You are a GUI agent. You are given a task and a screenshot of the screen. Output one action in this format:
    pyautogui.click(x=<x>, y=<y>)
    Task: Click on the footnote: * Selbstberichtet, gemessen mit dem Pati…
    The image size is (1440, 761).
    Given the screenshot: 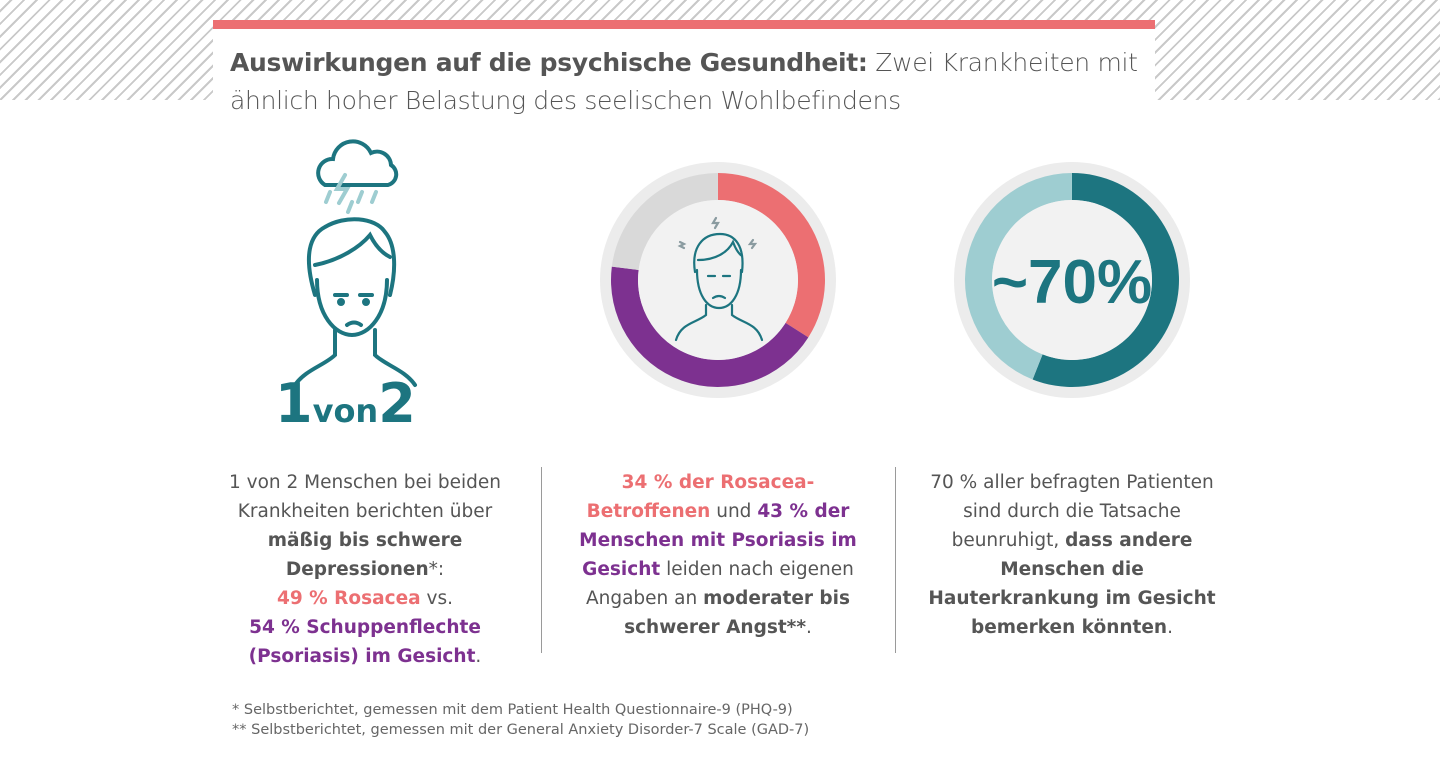 What is the action you would take?
    pyautogui.click(x=512, y=710)
    